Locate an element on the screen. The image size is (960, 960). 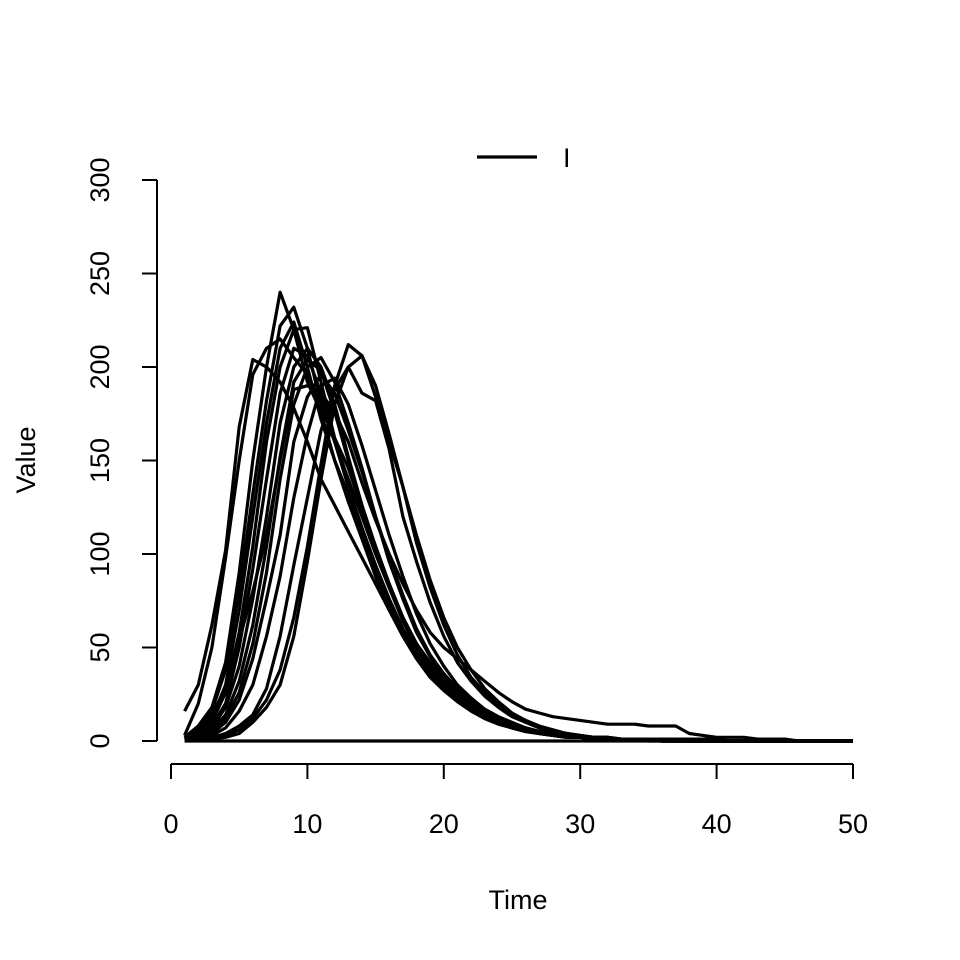
x-axis-title: Time is located at coordinates (518, 900).